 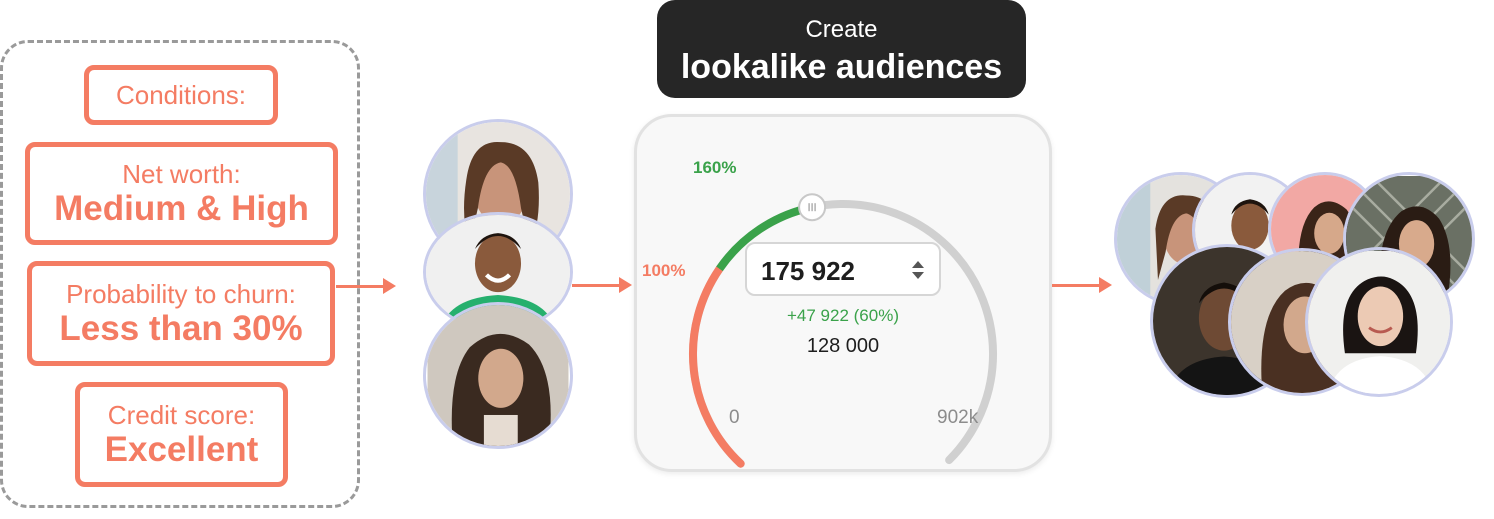 I want to click on gauge-dial, so click(x=842, y=330).